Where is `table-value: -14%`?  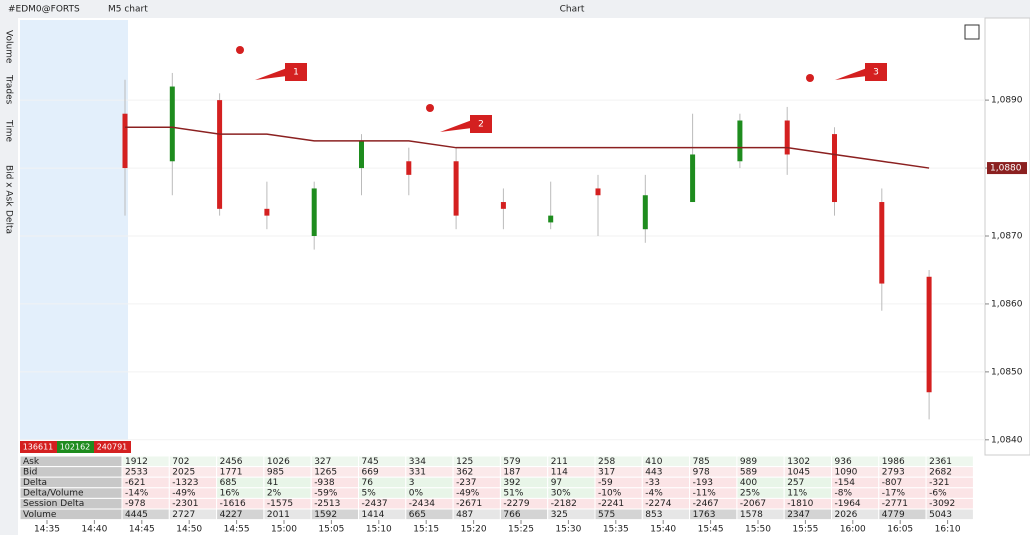 table-value: -14% is located at coordinates (137, 494).